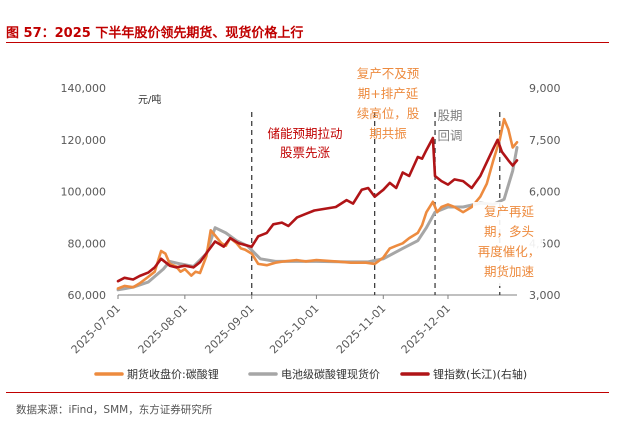 The image size is (617, 439). I want to click on annotation-line: 回调, so click(449, 135).